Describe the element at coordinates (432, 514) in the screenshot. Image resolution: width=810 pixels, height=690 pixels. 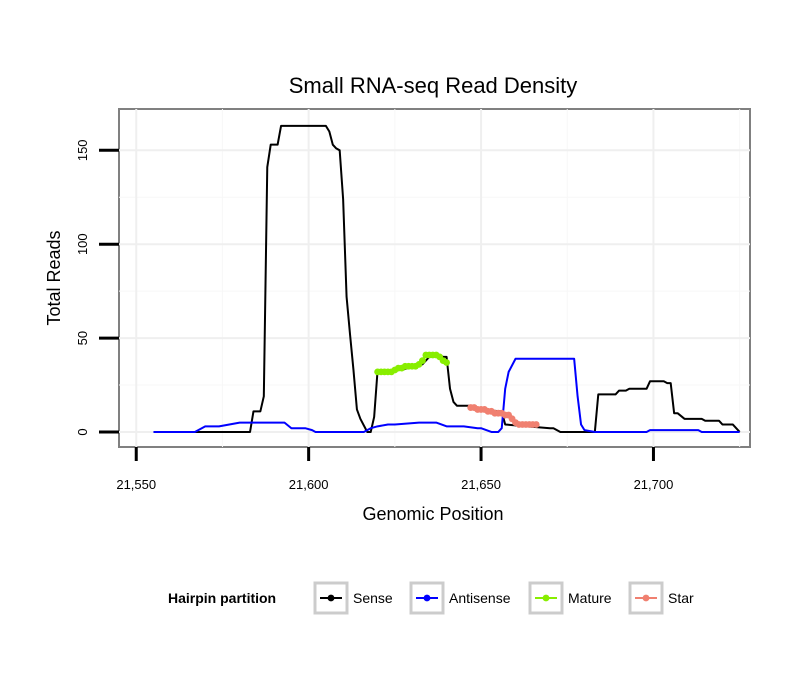
I see `x-axis-label: Genomic Position` at that location.